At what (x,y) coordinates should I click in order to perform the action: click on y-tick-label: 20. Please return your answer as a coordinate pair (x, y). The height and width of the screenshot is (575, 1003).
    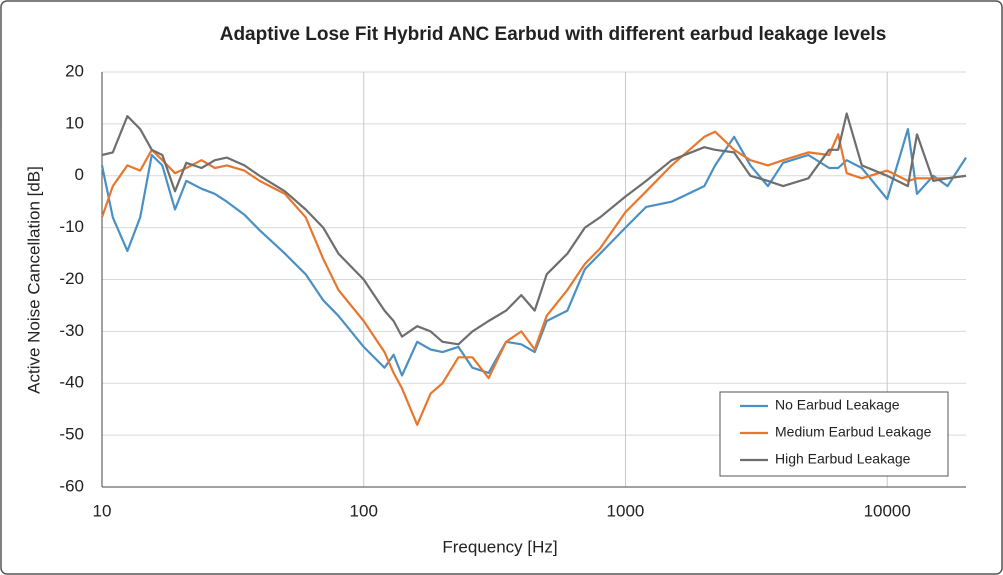
    Looking at the image, I should click on (74, 70).